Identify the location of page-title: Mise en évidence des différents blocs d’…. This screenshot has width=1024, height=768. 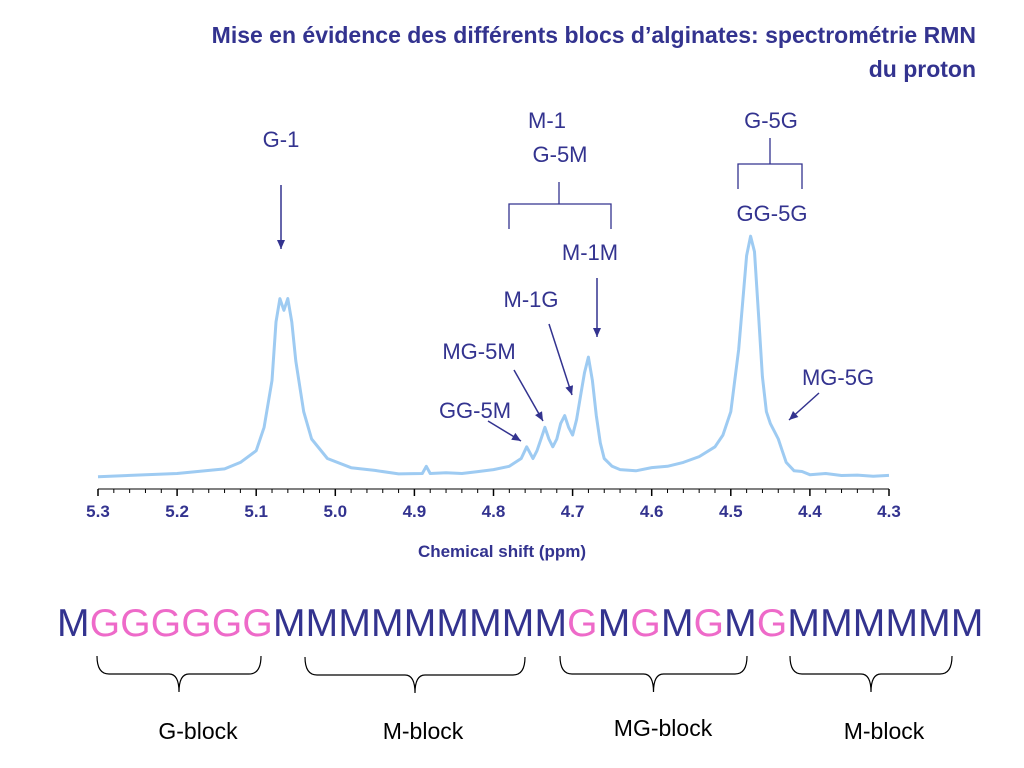
(496, 52).